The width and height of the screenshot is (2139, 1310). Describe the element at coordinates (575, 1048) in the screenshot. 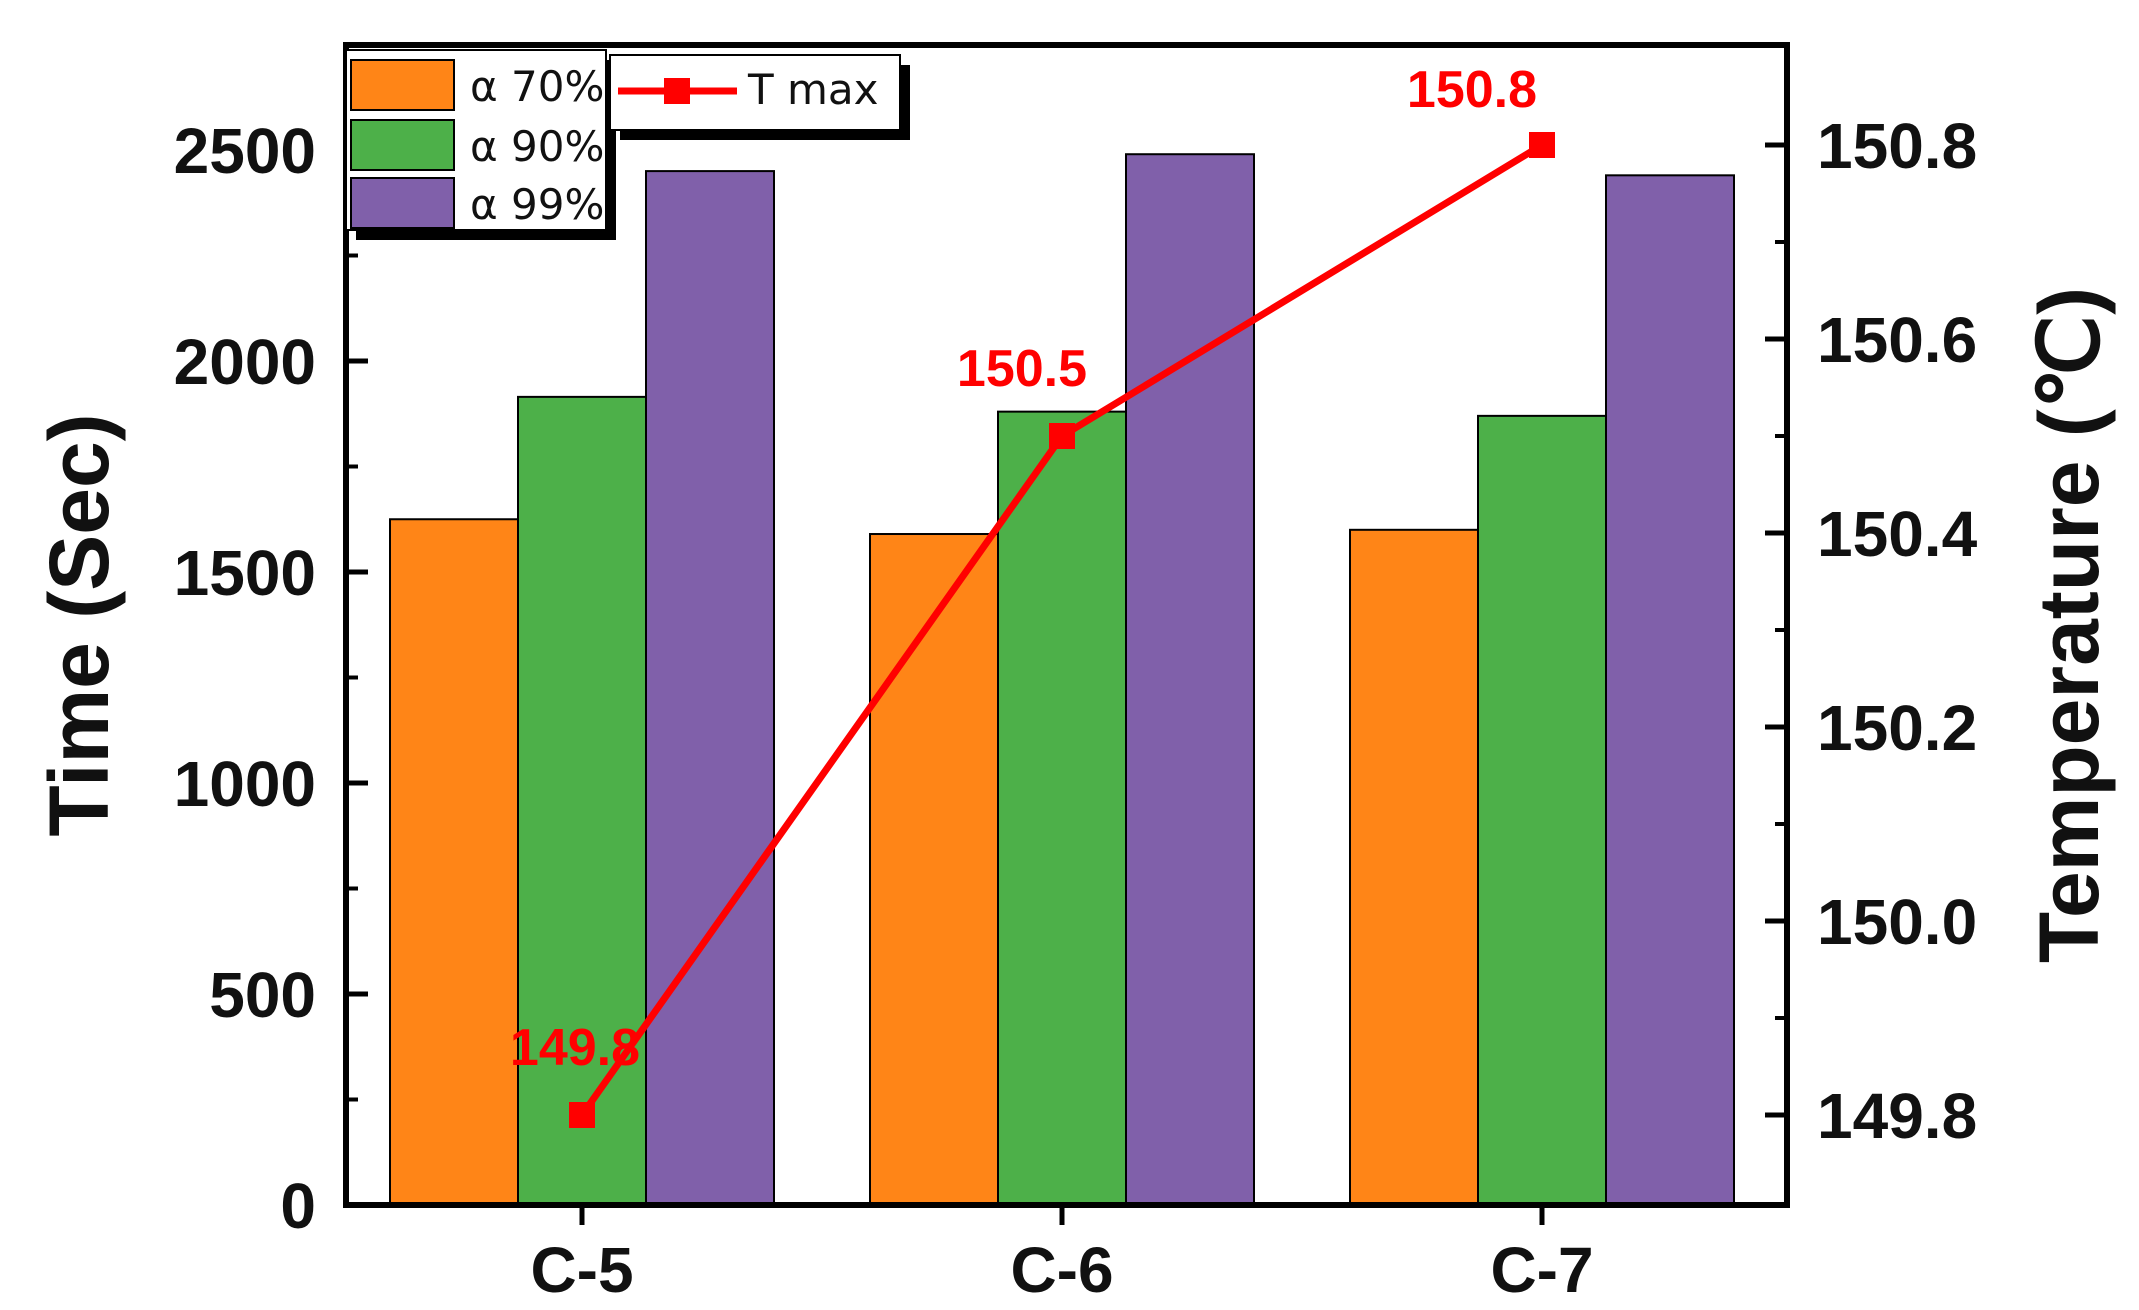

I see `tmax-label-c-5: 149.8` at that location.